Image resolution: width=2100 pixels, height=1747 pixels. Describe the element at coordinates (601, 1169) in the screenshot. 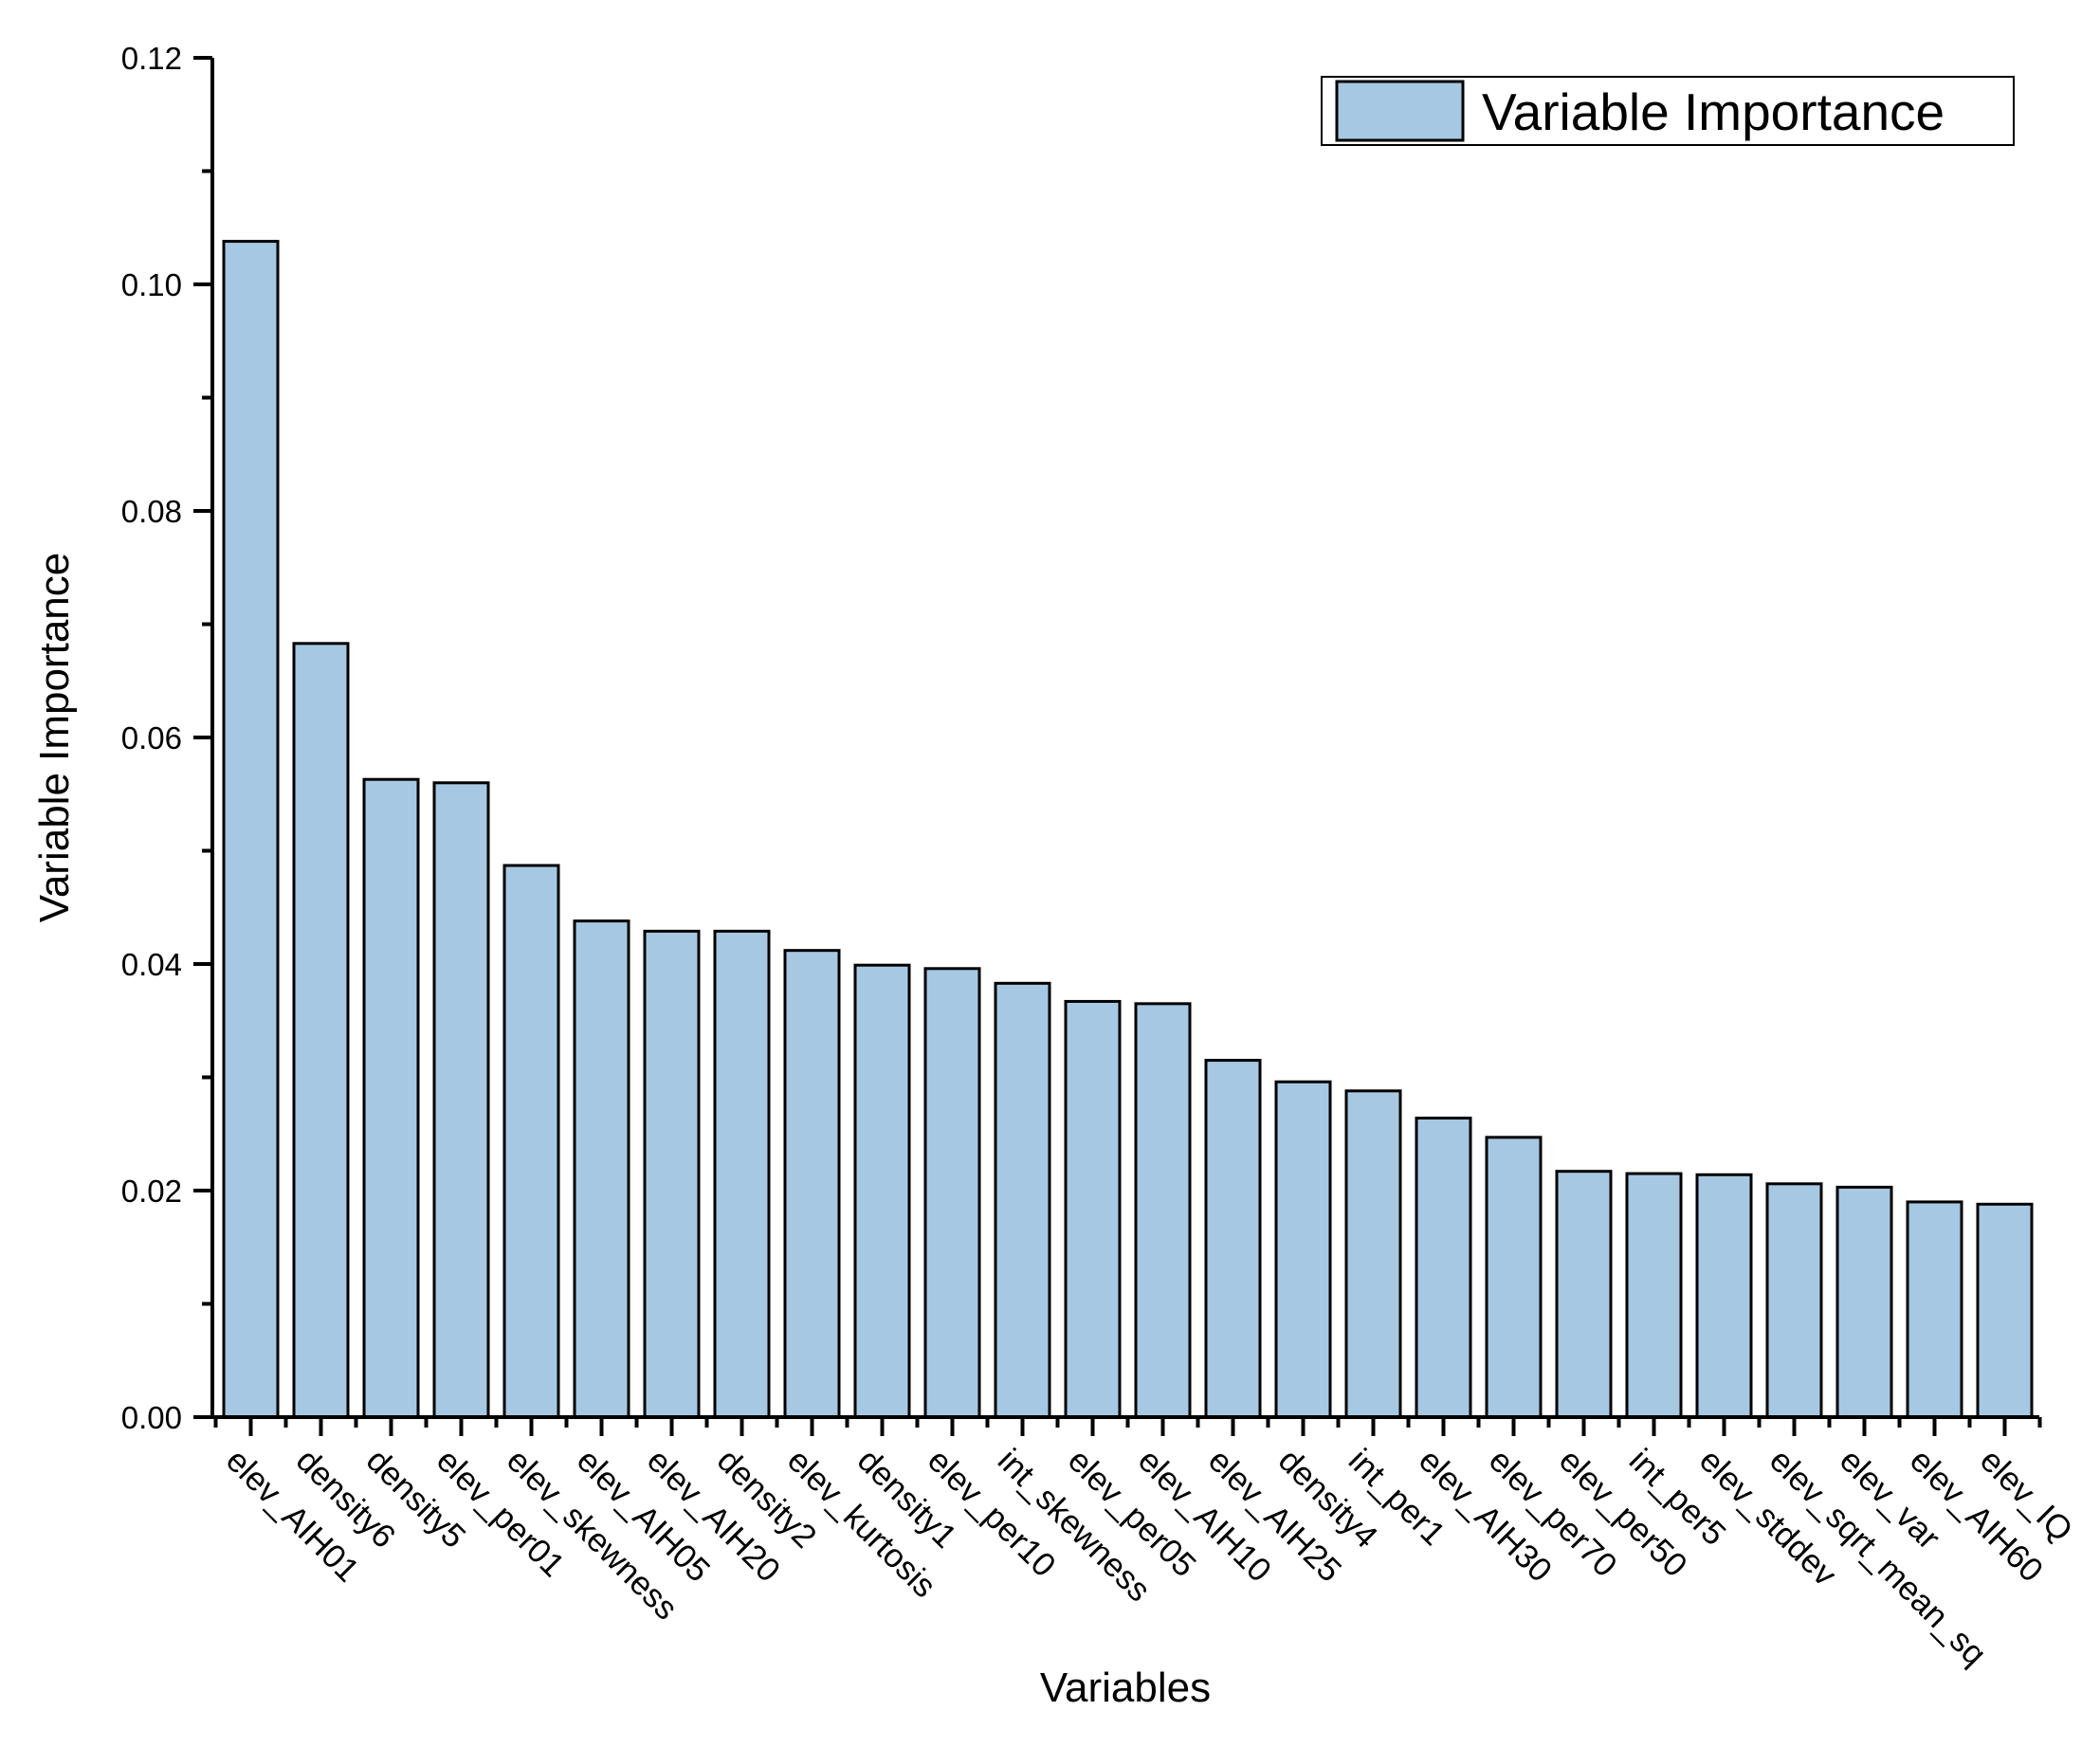

I see `bar-elev_AIH05` at that location.